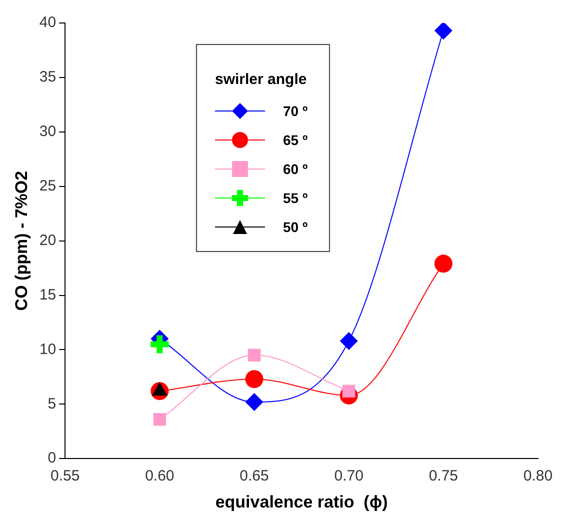 Image resolution: width=564 pixels, height=525 pixels. I want to click on legend-label: 55 º, so click(295, 198).